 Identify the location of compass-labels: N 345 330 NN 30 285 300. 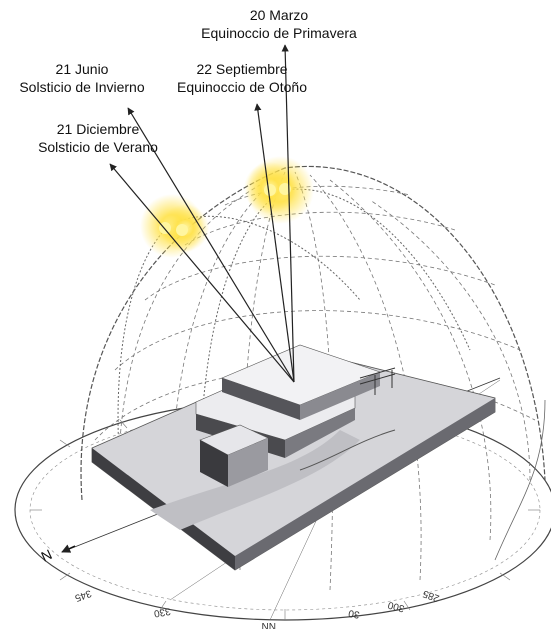
(240, 587).